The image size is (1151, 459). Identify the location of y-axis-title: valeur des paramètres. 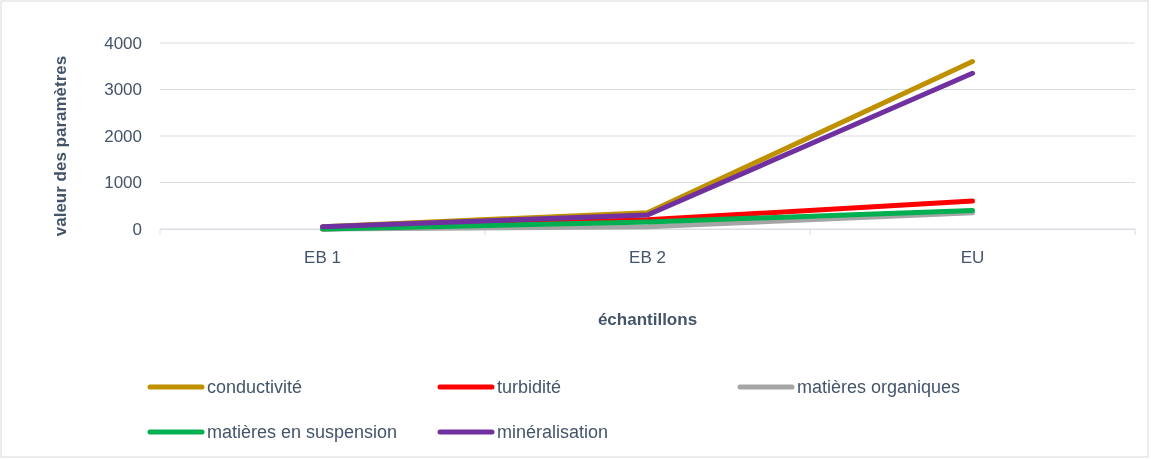
(60, 146).